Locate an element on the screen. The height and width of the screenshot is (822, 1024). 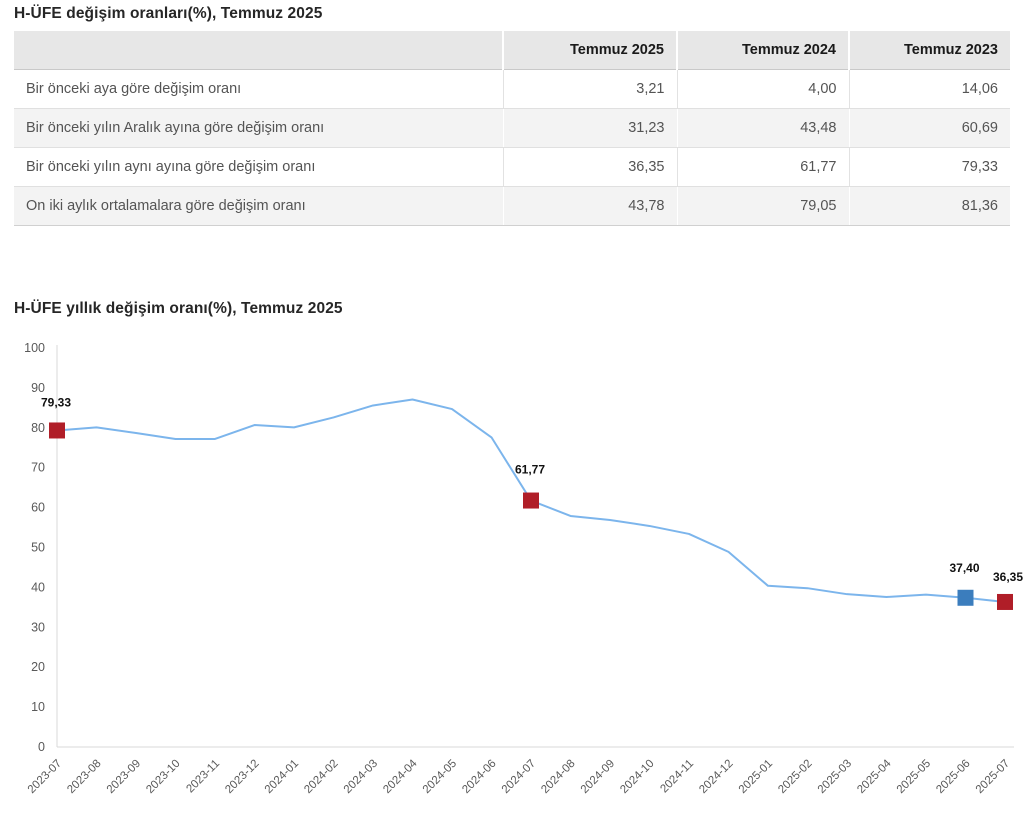
y-axis-tick-label: 10 is located at coordinates (38, 707).